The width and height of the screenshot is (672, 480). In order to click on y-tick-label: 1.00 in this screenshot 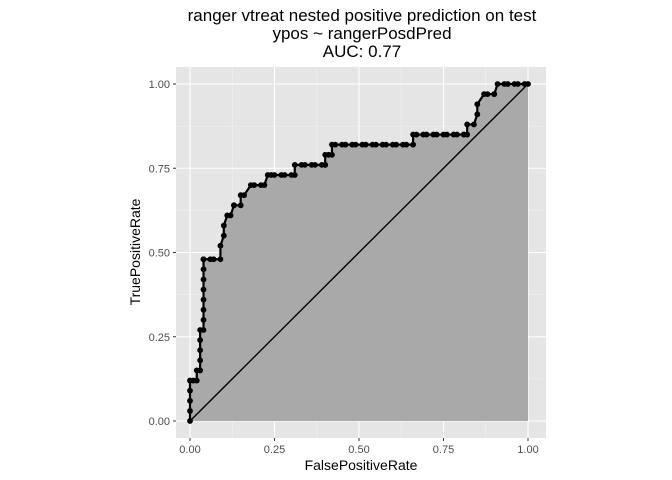, I will do `click(159, 85)`.